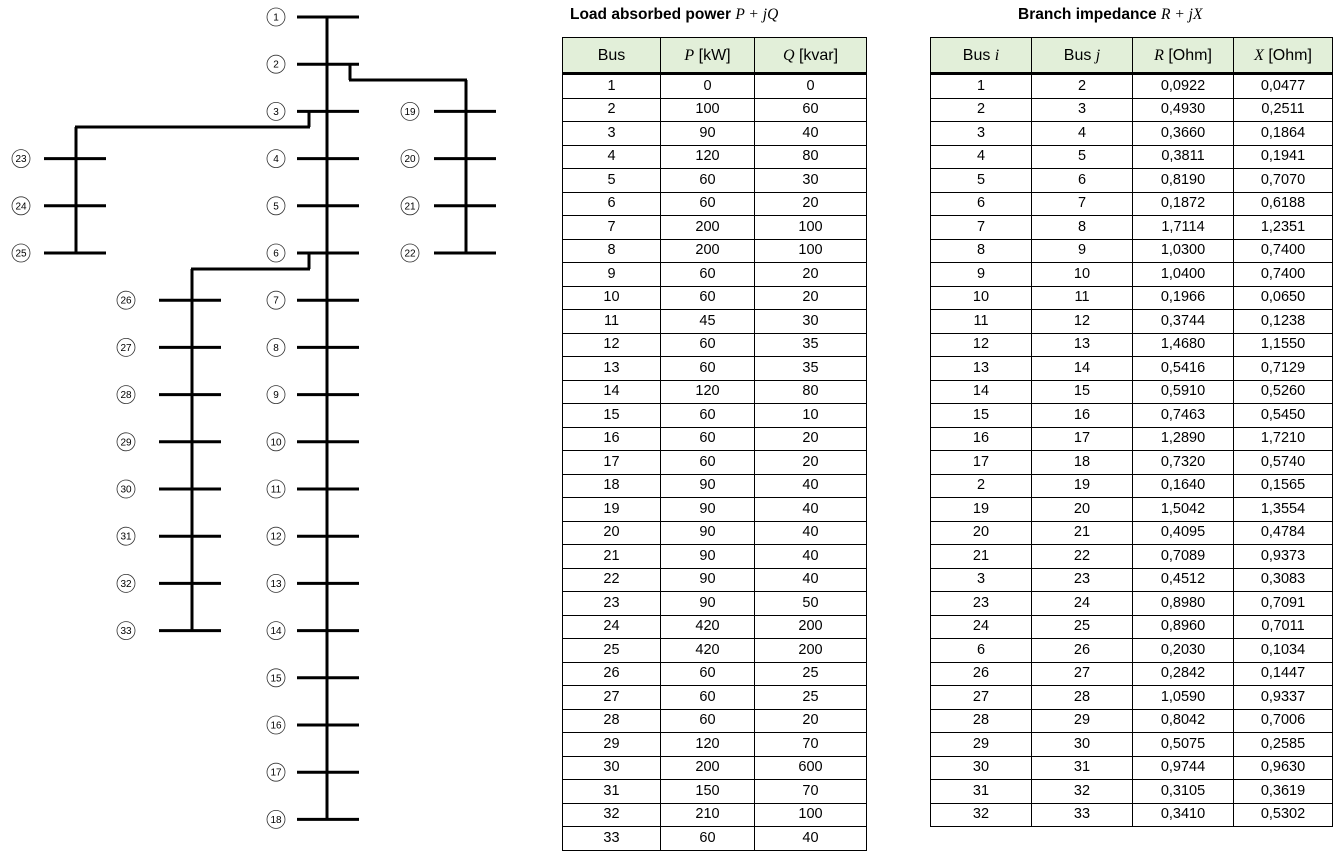 The width and height of the screenshot is (1338, 851). I want to click on bus-cell: 12, so click(611, 344).